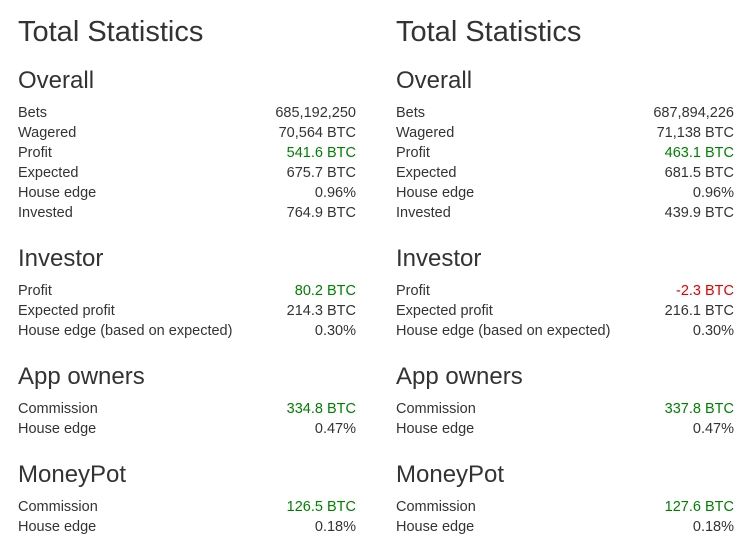 This screenshot has width=756, height=546. I want to click on stat-value: 681.5 BTC, so click(699, 173).